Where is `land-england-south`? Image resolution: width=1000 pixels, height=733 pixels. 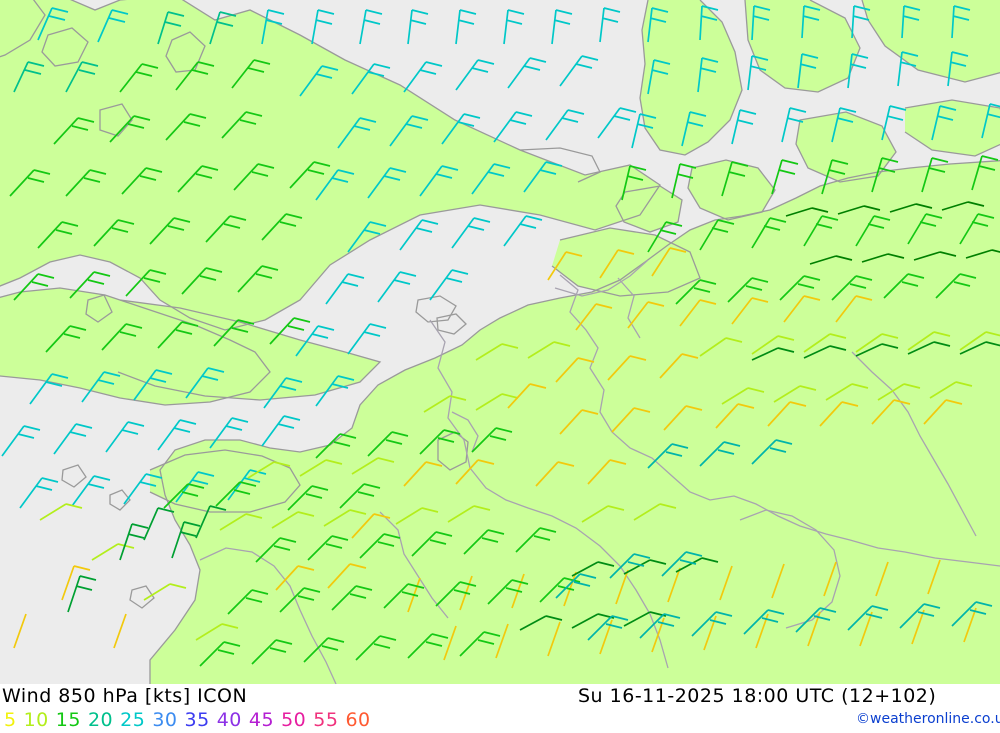
land-england-south is located at coordinates (240, 350).